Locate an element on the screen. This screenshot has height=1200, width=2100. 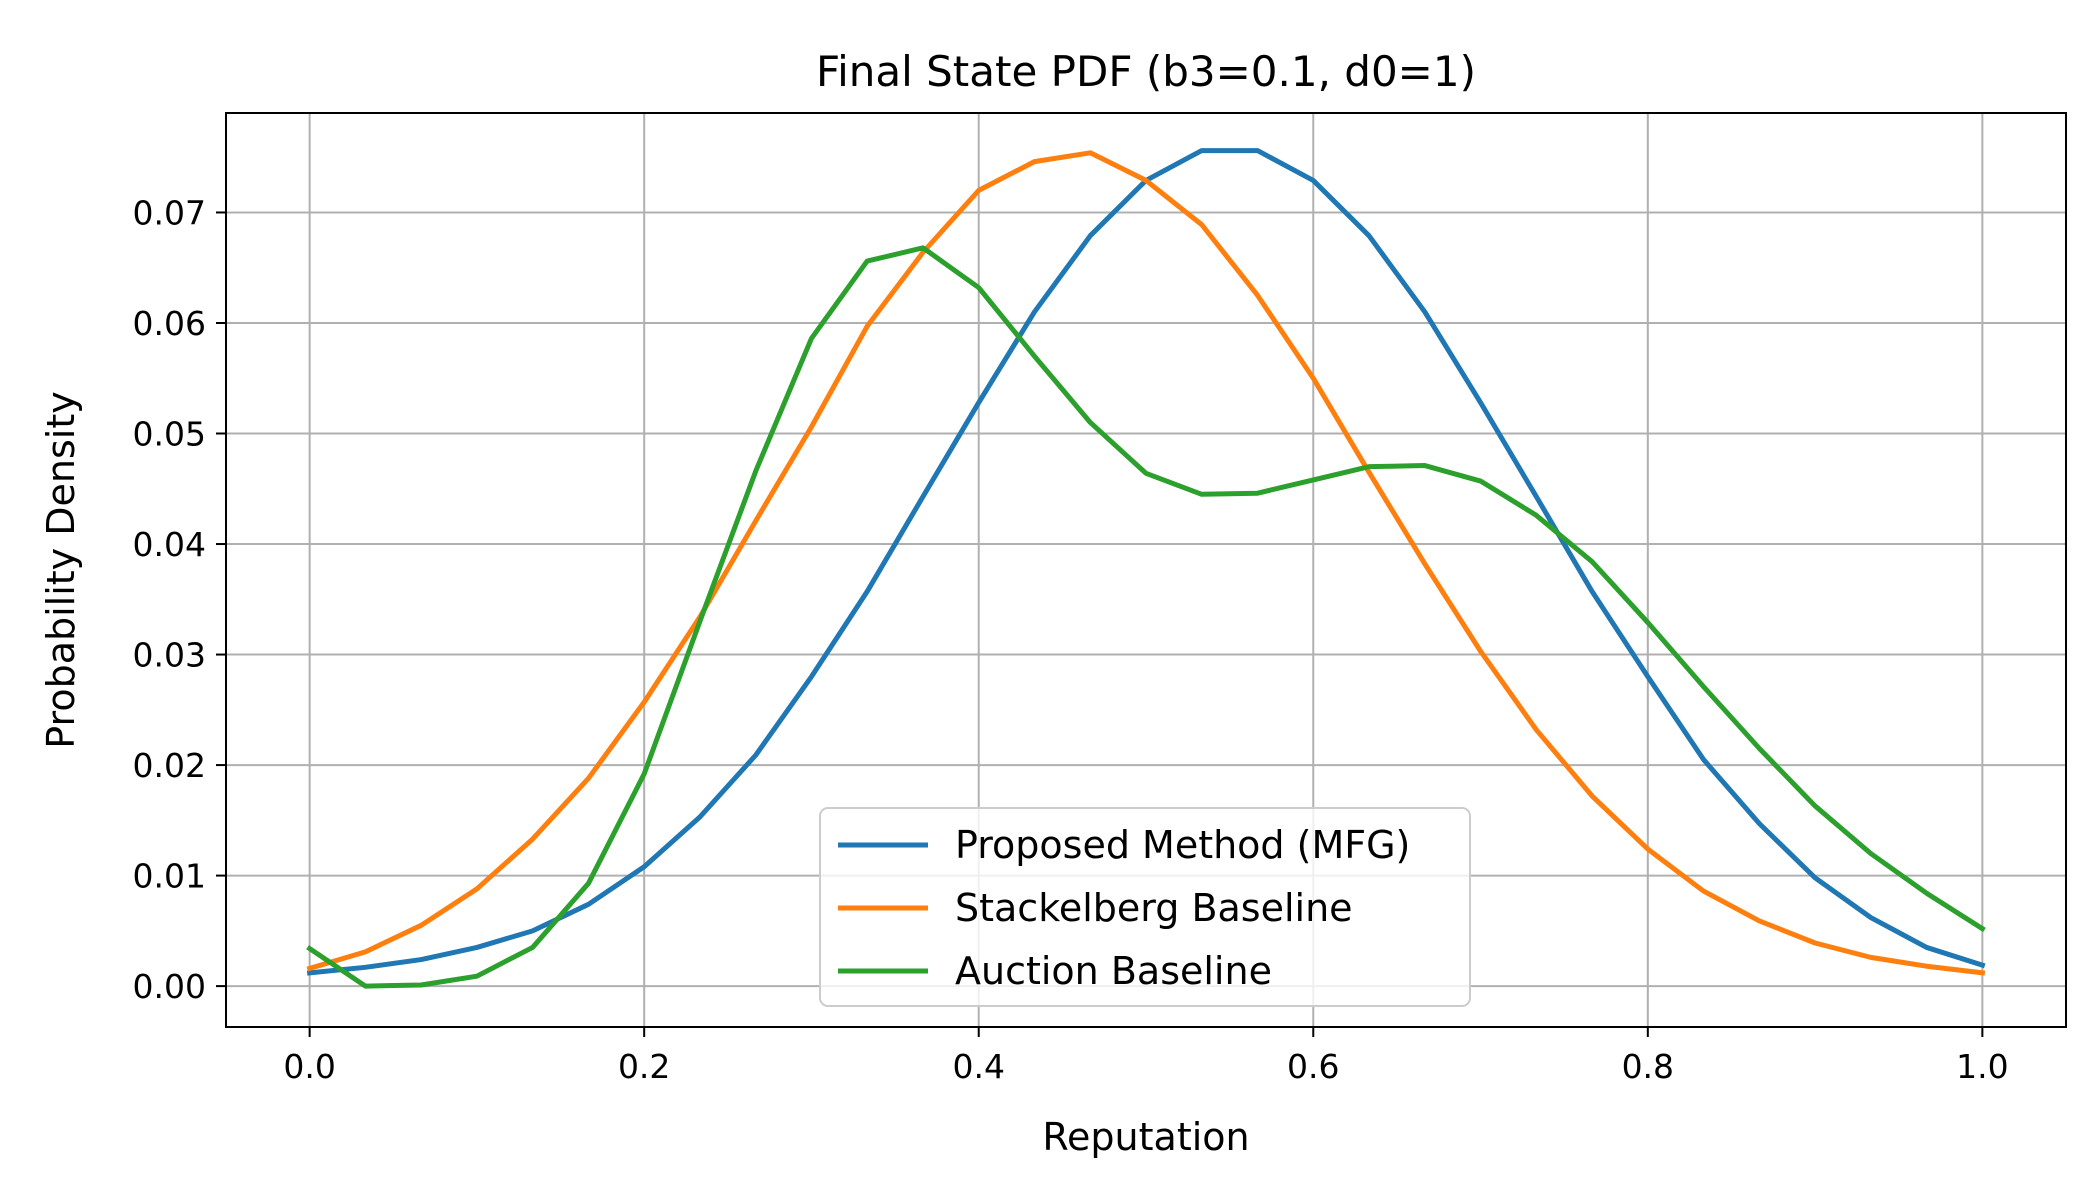
legend-label-stackelberg-baseline: Stackelberg Baseline is located at coordinates (1154, 908).